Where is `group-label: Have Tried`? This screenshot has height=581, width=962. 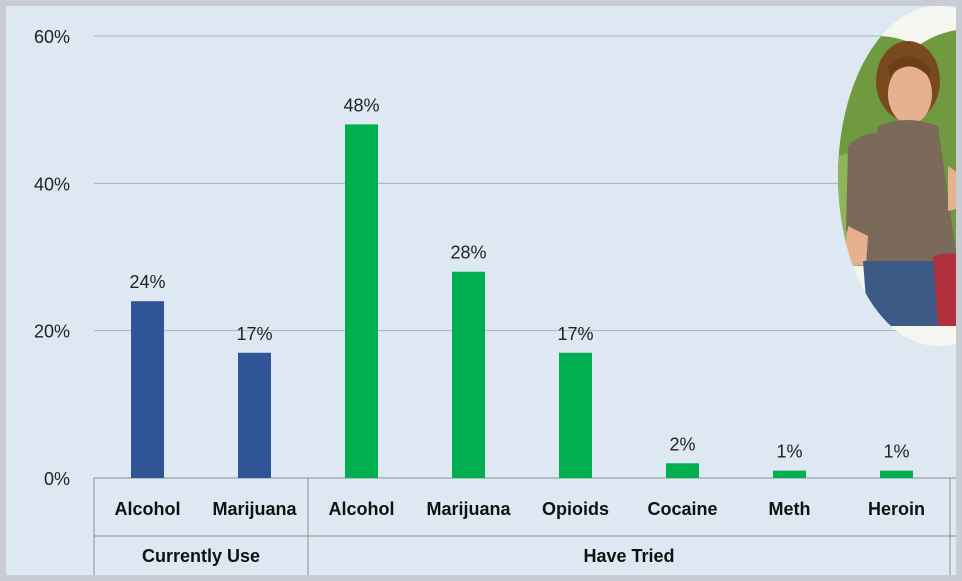 group-label: Have Tried is located at coordinates (628, 556).